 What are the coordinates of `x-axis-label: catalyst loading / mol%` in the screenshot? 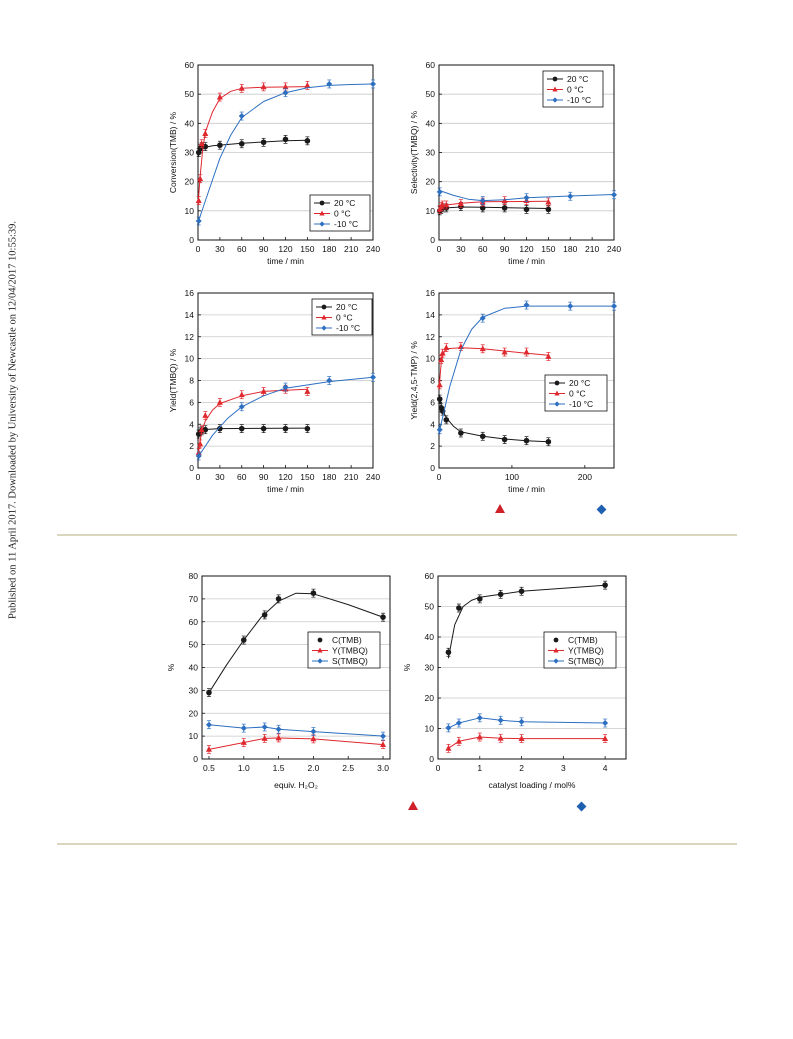 It's located at (532, 785).